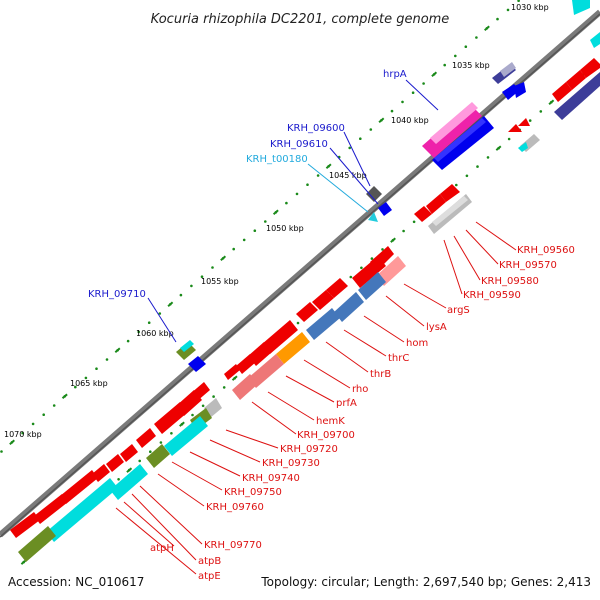  What do you see at coordinates (346, 403) in the screenshot?
I see `gene-label-prfA: prfA` at bounding box center [346, 403].